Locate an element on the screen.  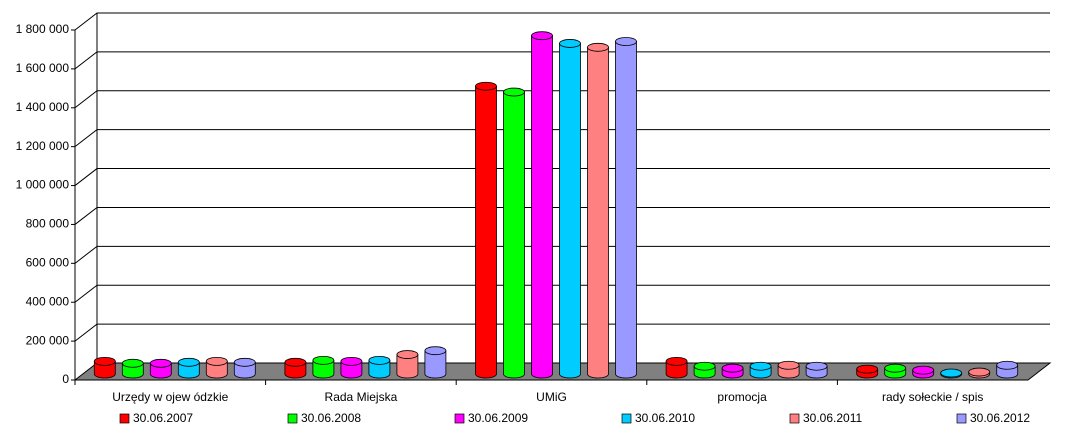
y-tick-label: 800 000 is located at coordinates (48, 224).